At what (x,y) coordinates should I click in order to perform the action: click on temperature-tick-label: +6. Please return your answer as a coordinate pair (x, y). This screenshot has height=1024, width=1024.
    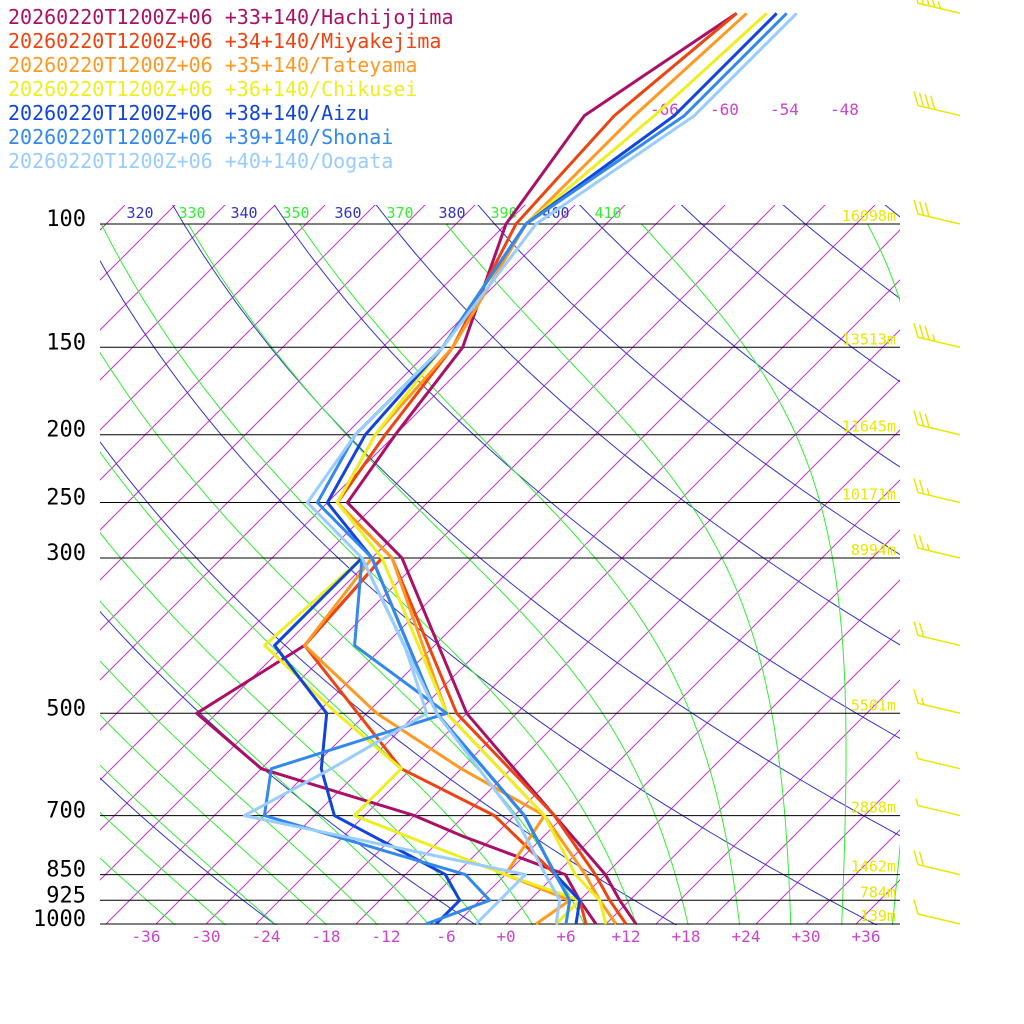
    Looking at the image, I should click on (565, 936).